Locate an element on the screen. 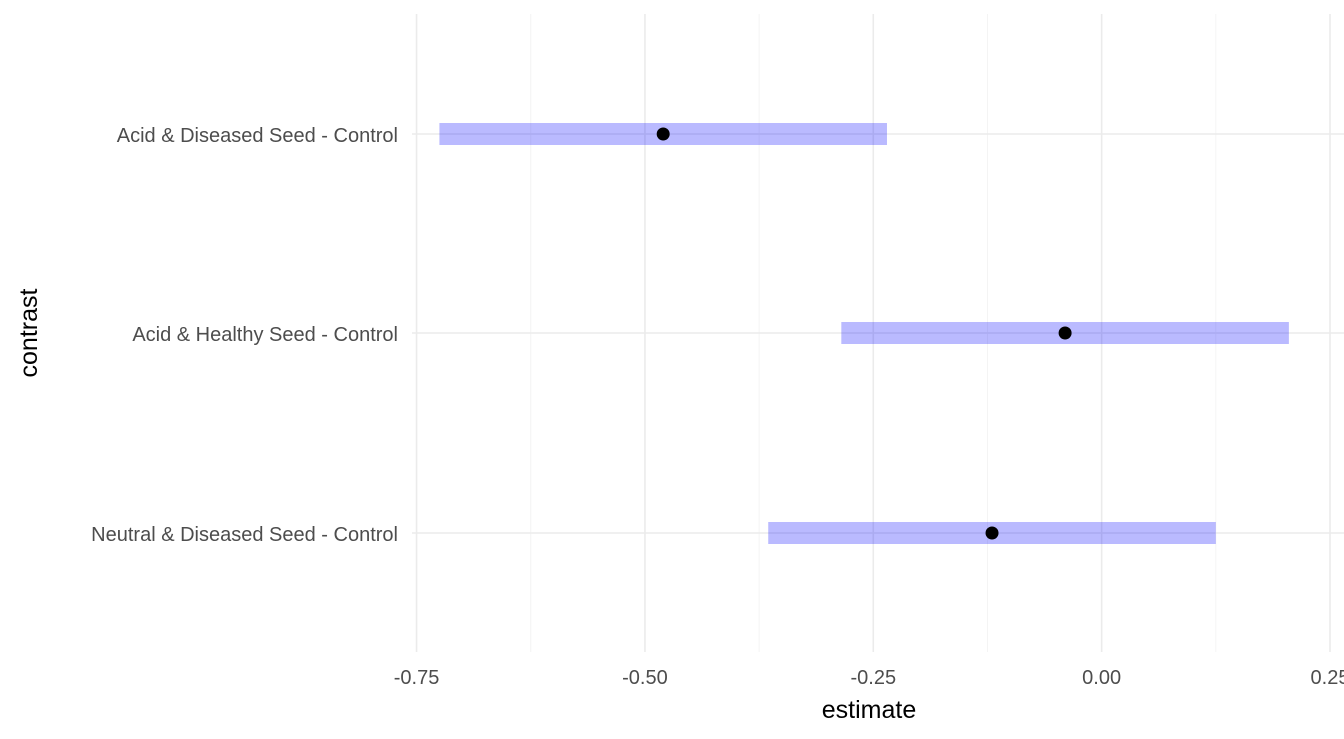  y-axis-title: contrast is located at coordinates (29, 332).